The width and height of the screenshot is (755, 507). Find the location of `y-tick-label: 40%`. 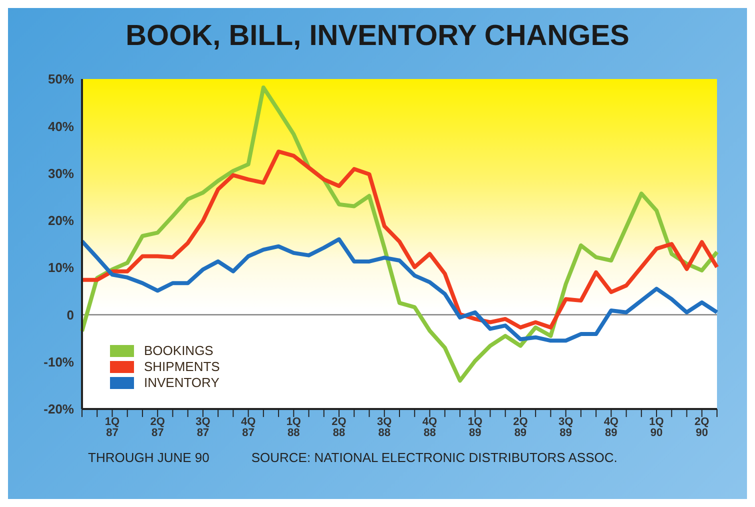

y-tick-label: 40% is located at coordinates (61, 126).